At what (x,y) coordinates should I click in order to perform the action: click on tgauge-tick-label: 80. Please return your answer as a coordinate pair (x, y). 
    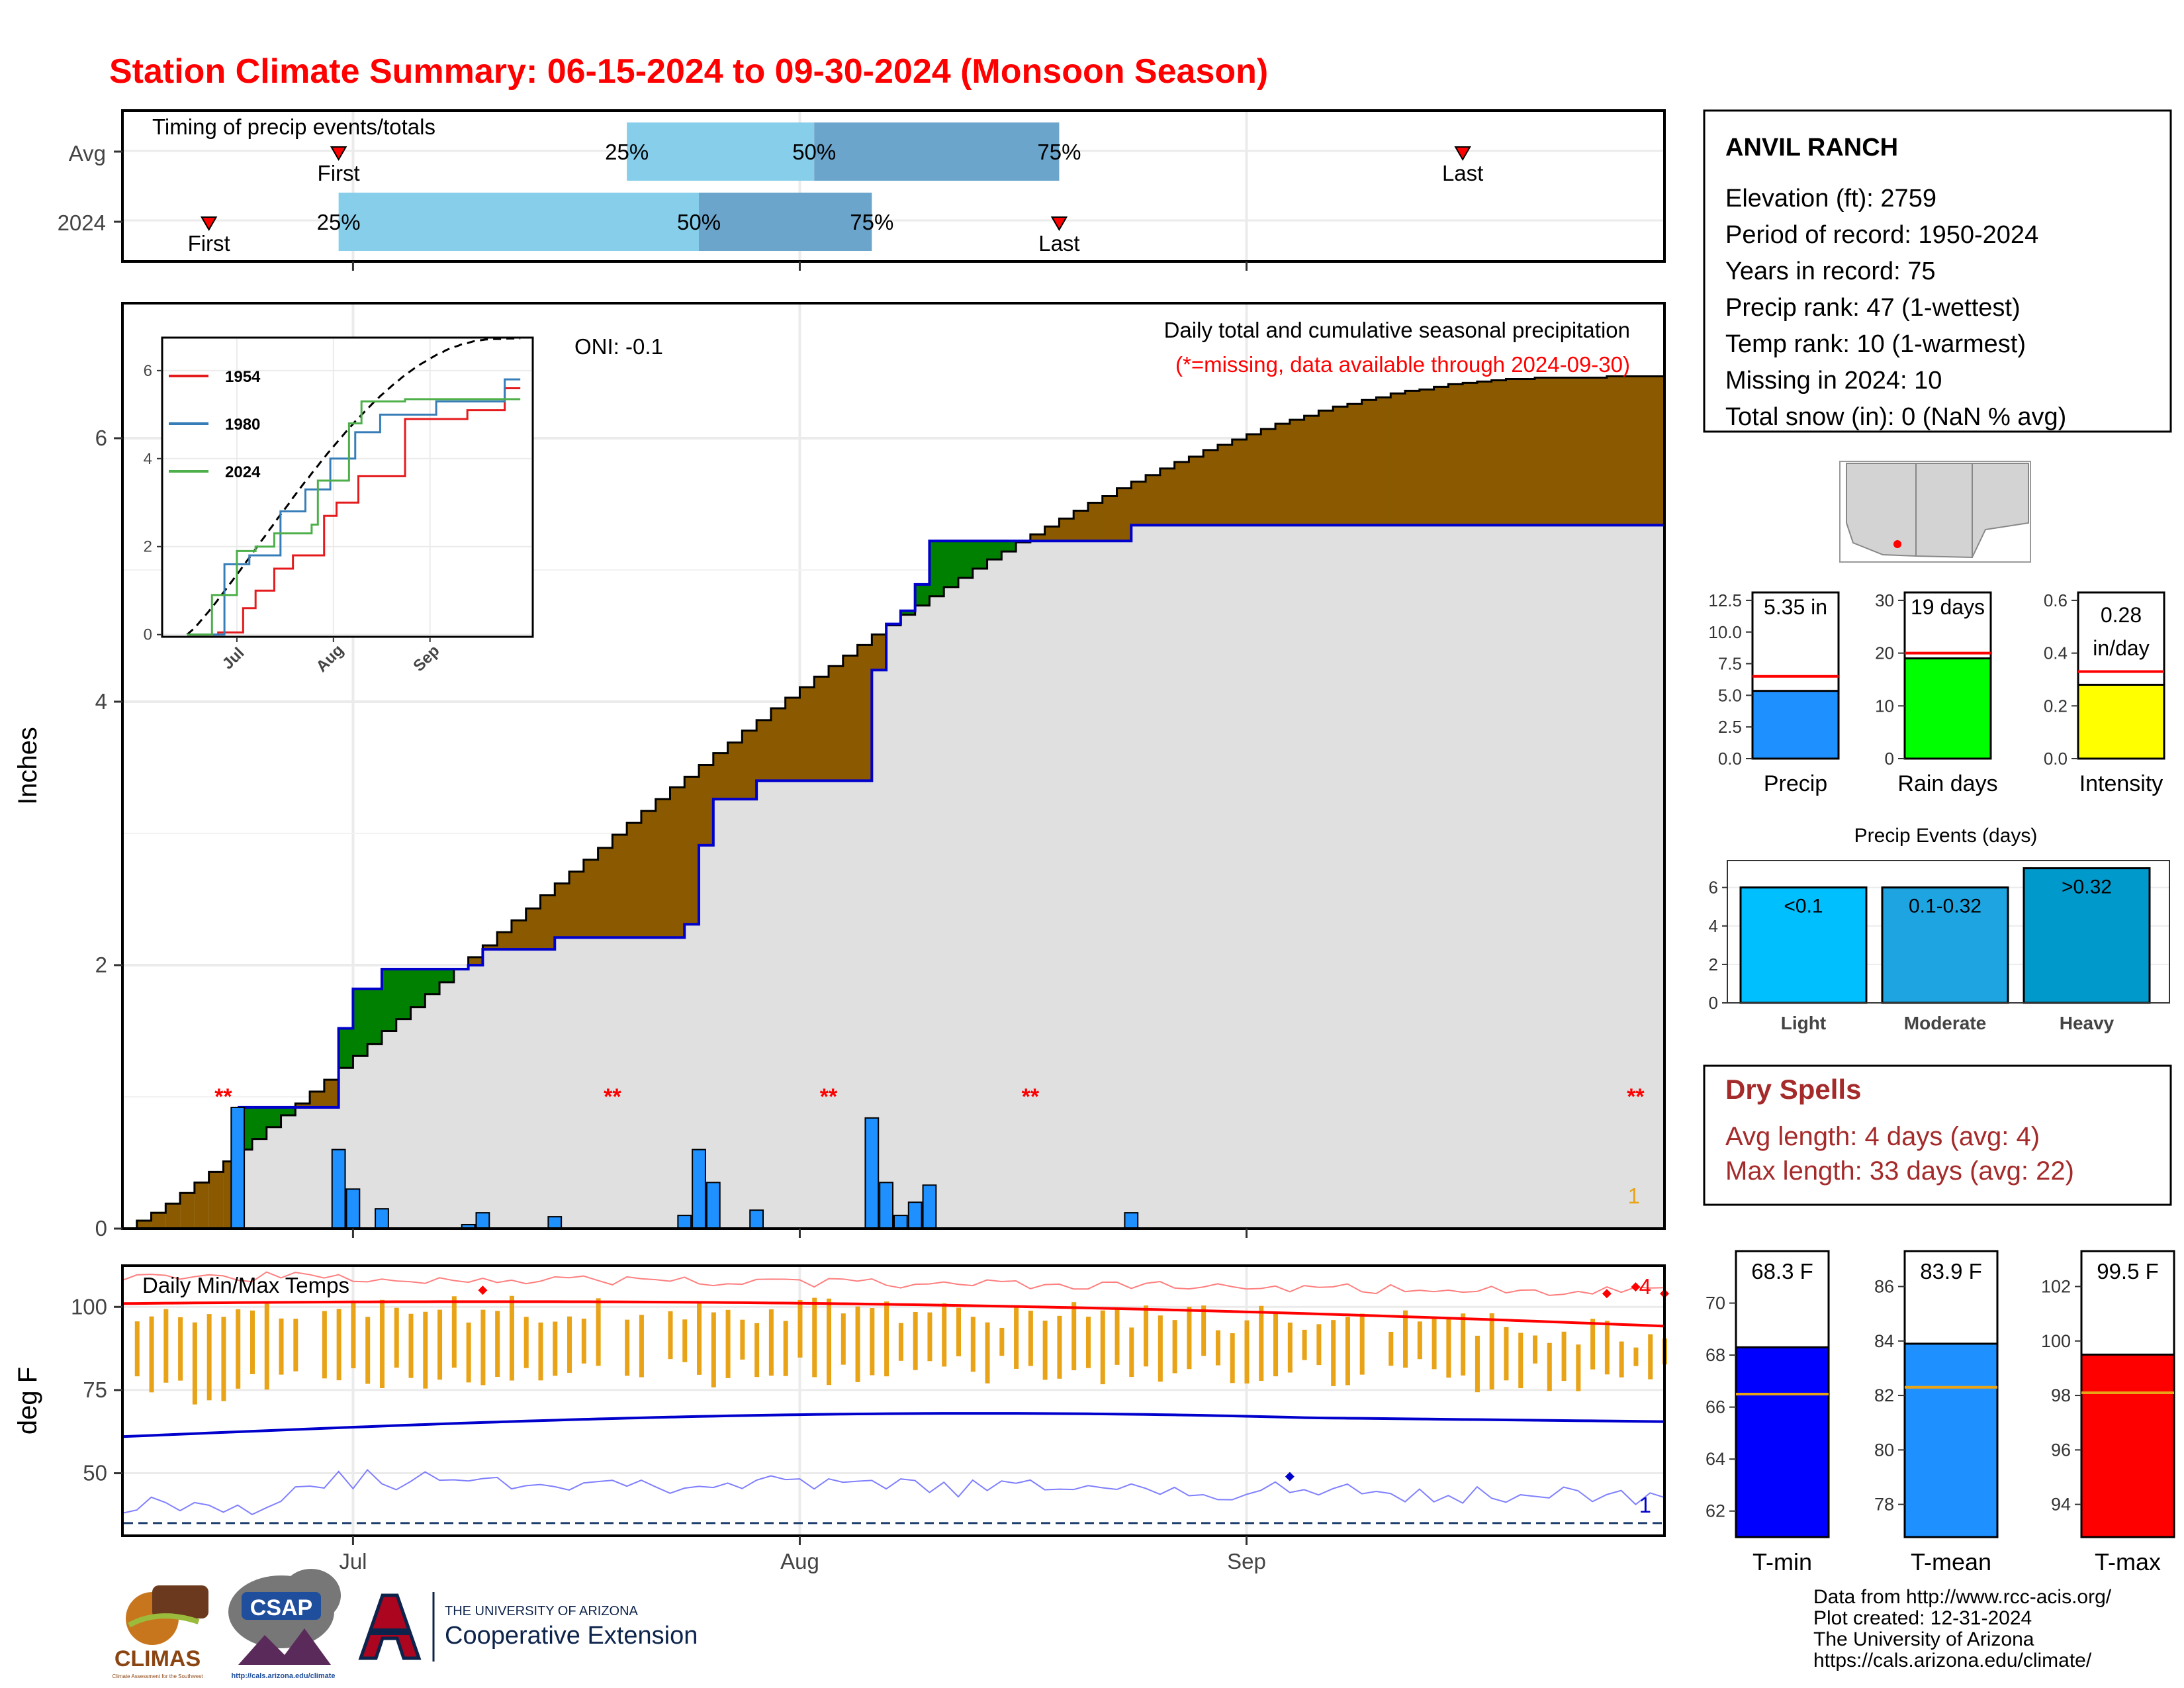
    Looking at the image, I should click on (1884, 1450).